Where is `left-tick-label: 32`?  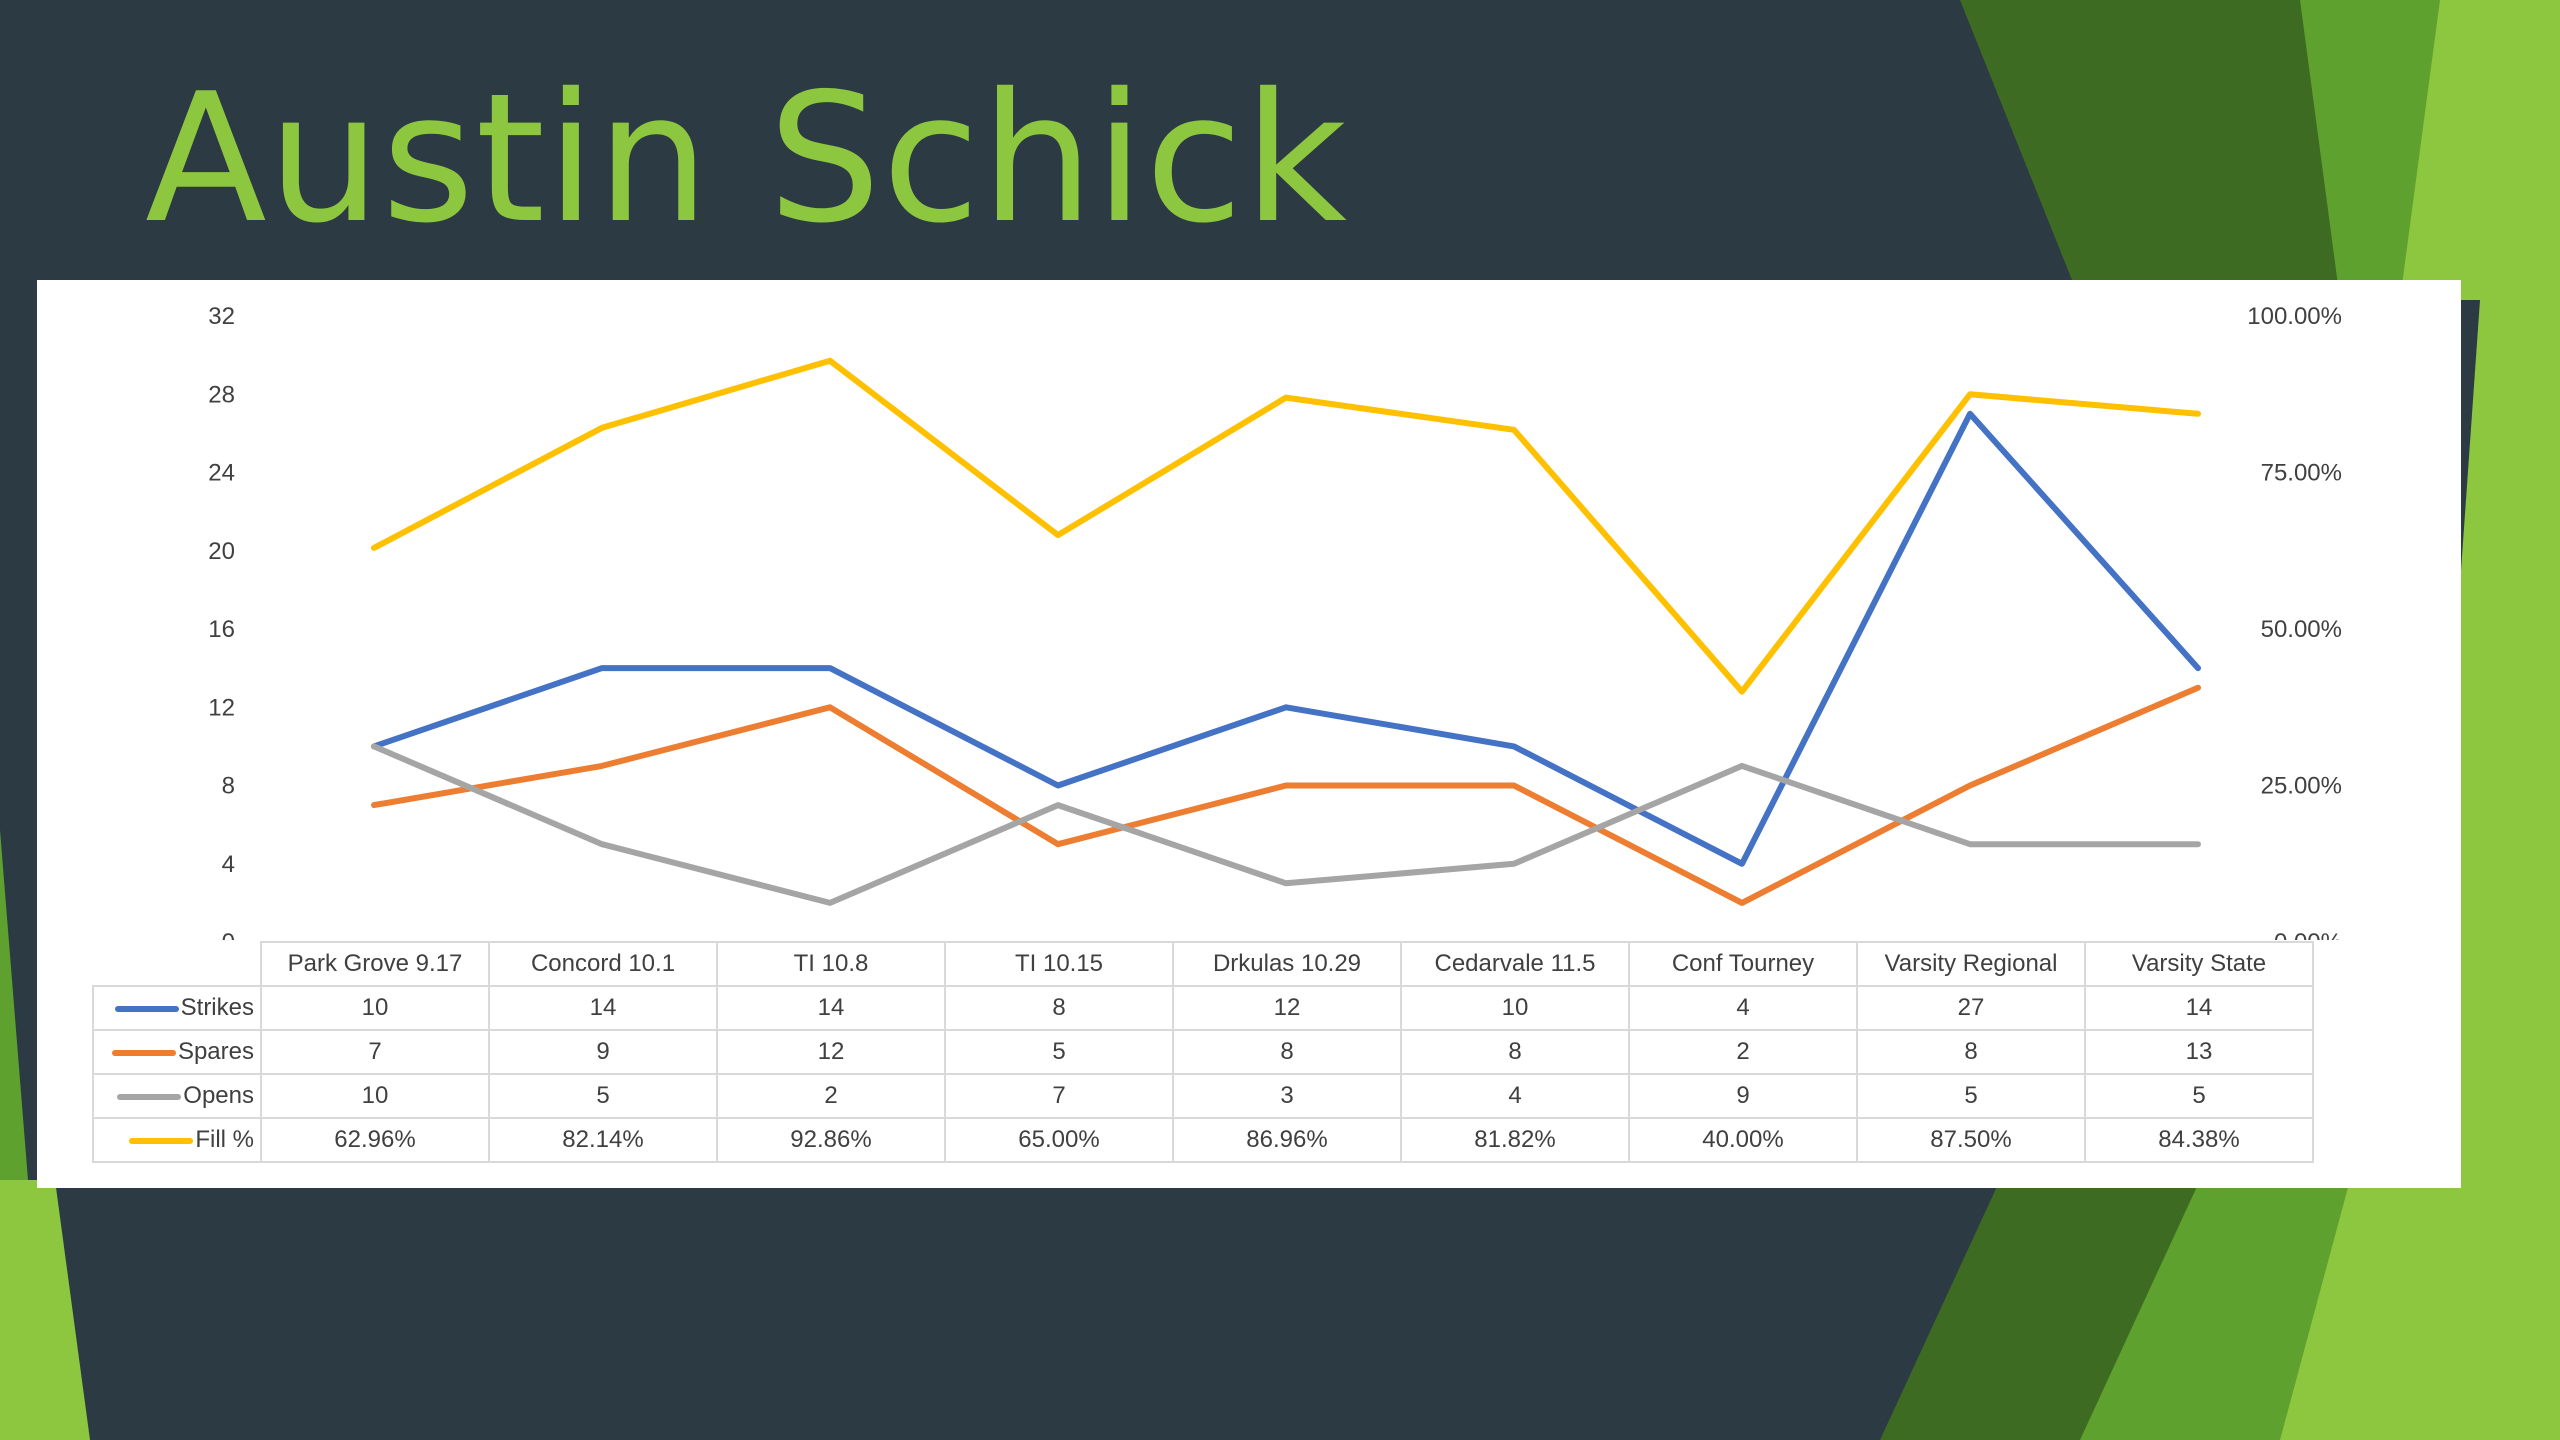
left-tick-label: 32 is located at coordinates (221, 316).